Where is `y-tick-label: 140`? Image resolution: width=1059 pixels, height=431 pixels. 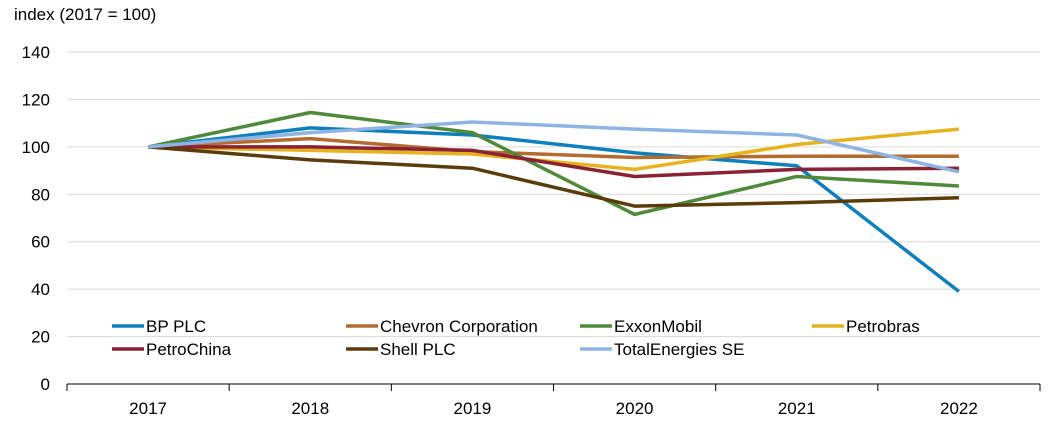 y-tick-label: 140 is located at coordinates (36, 52).